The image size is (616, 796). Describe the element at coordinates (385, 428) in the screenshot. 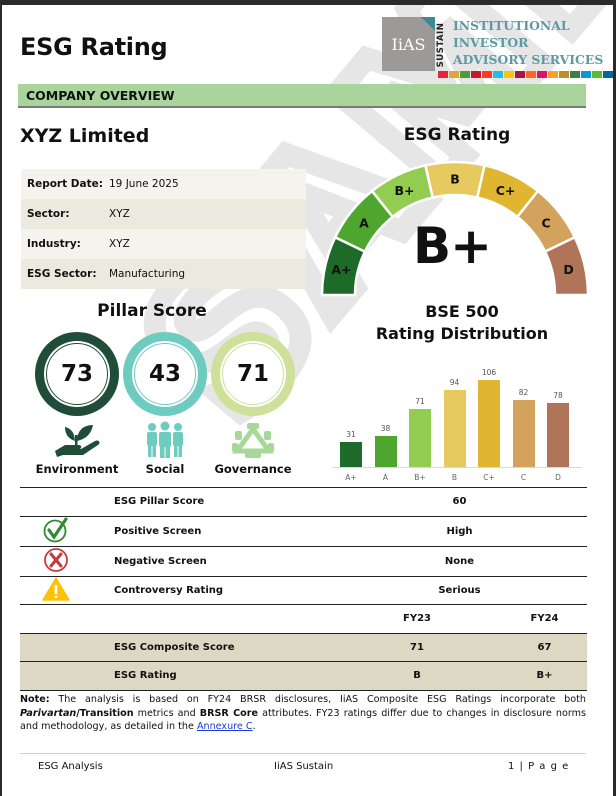

I see `bar-value-label: 38` at that location.